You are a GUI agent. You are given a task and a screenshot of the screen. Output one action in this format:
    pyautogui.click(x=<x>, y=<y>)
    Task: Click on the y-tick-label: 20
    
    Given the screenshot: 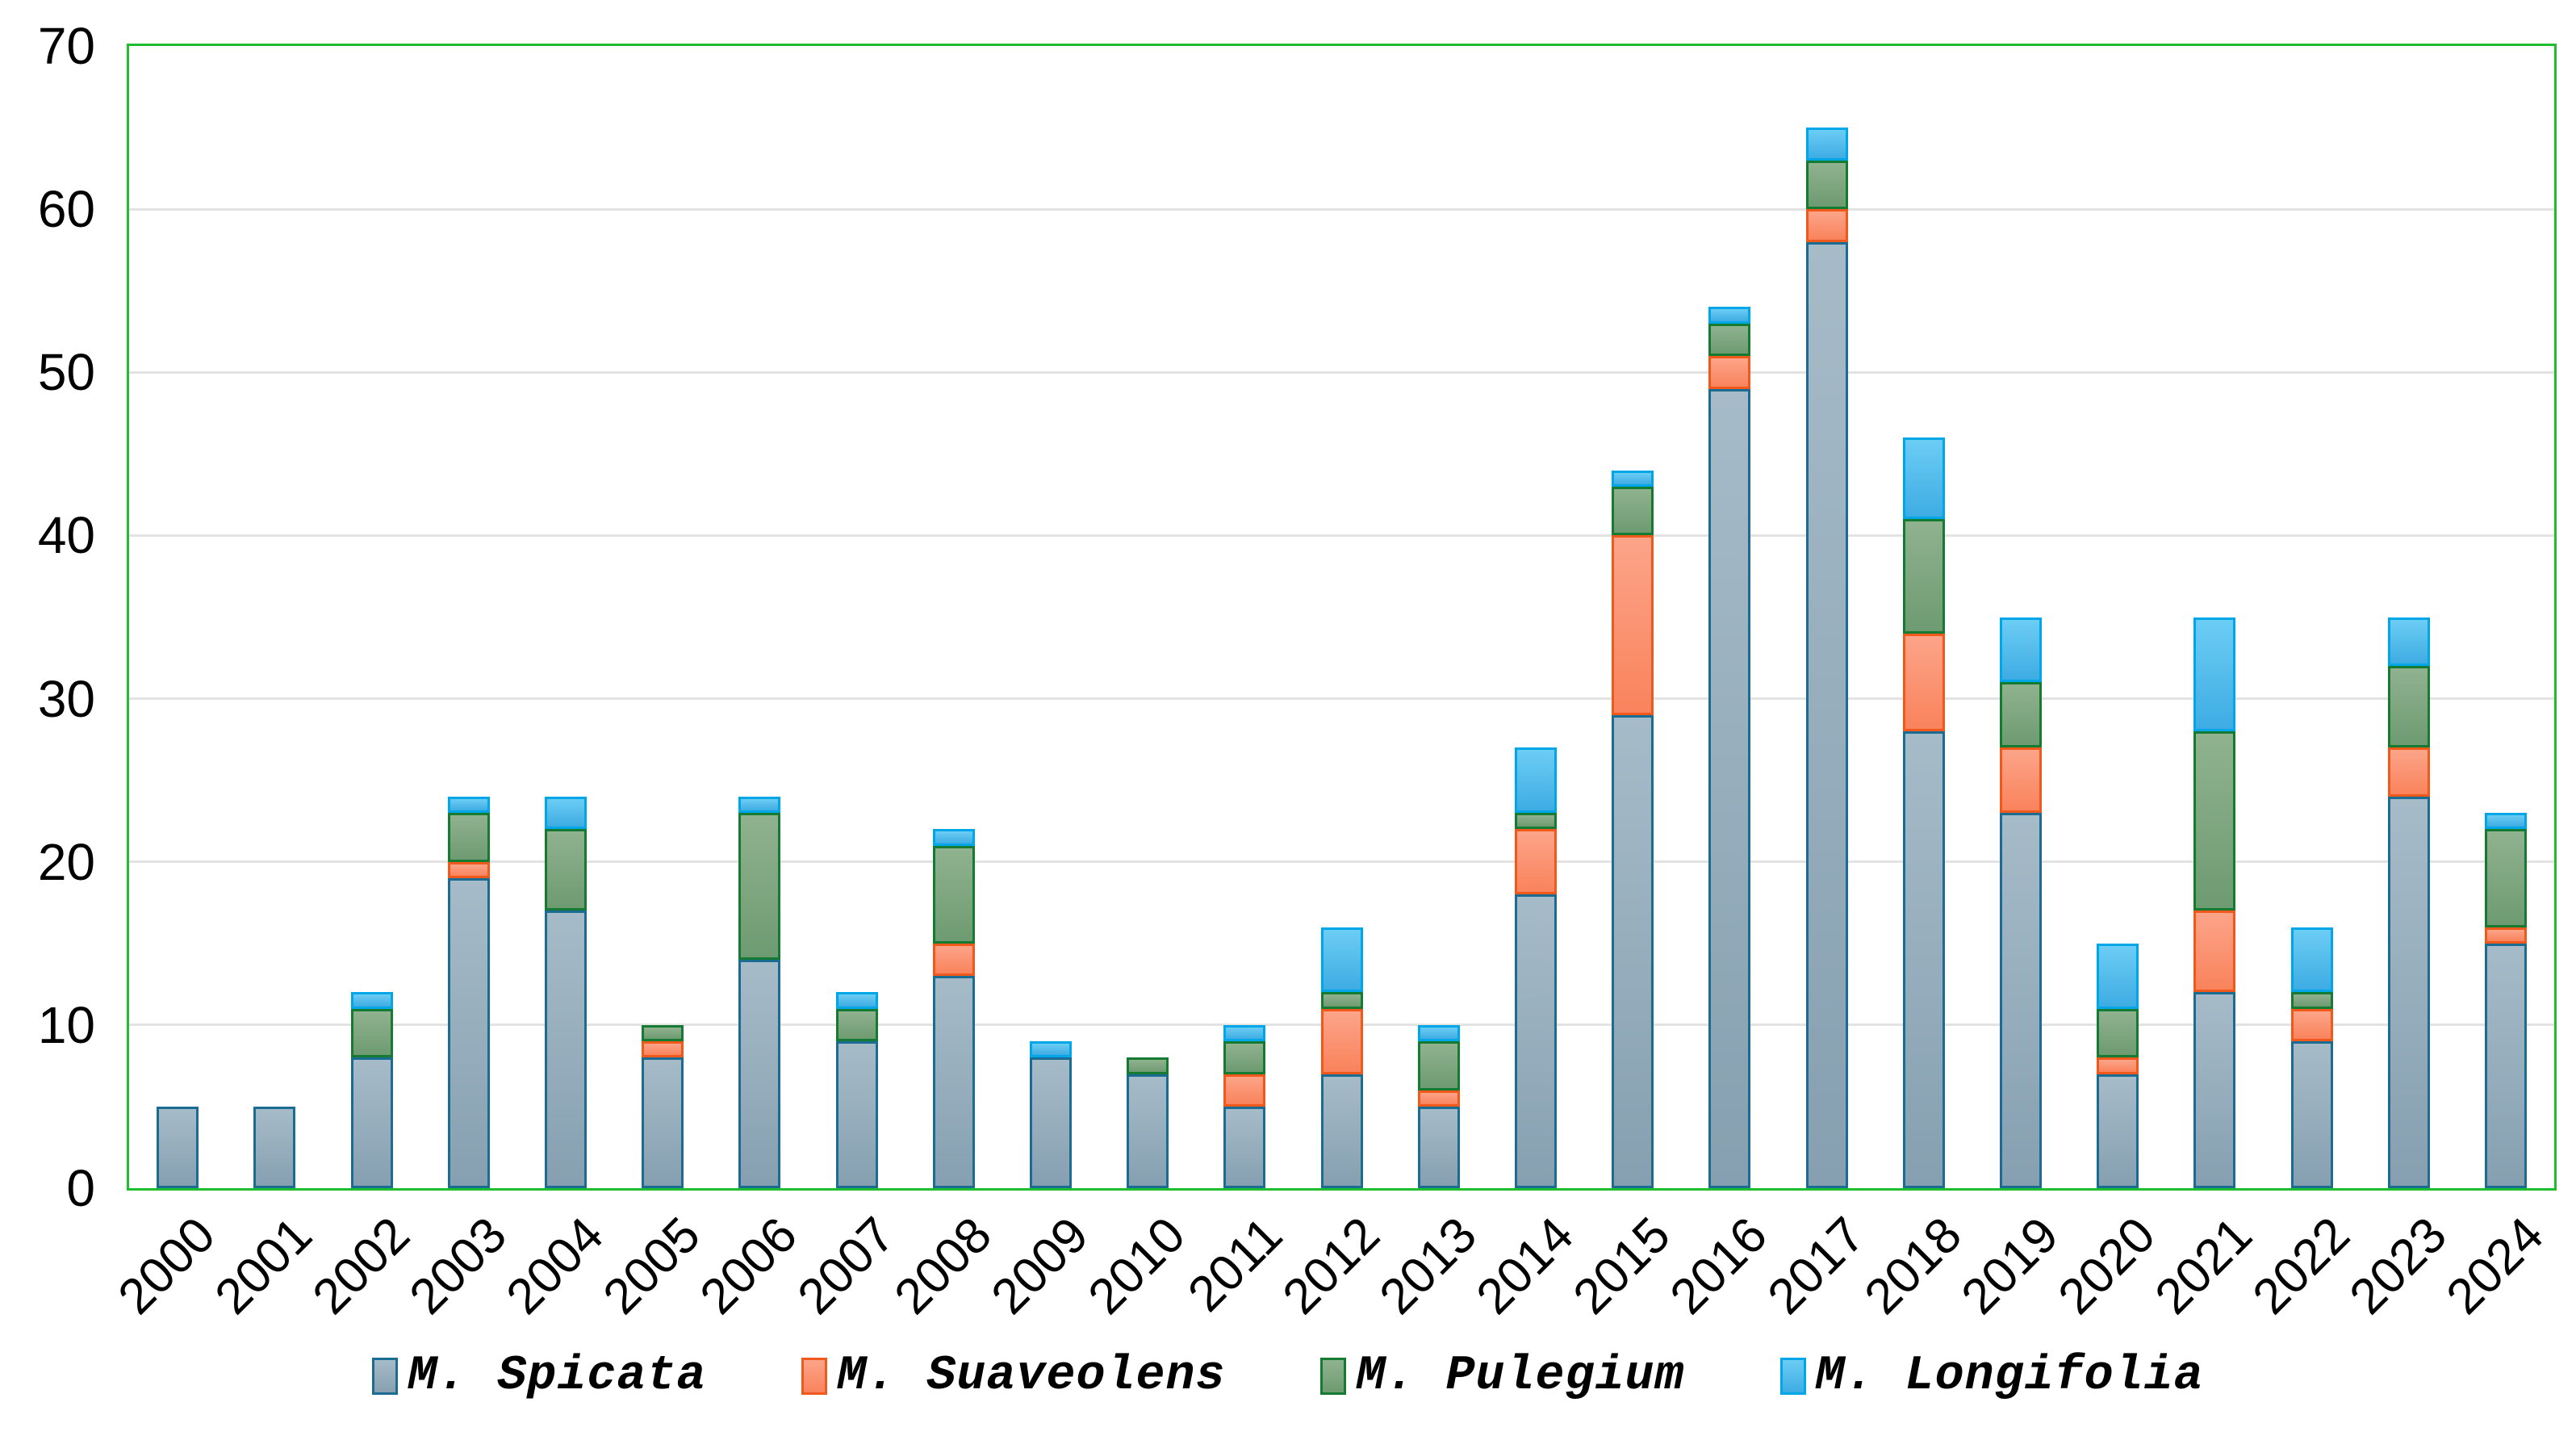 What is the action you would take?
    pyautogui.click(x=66, y=862)
    